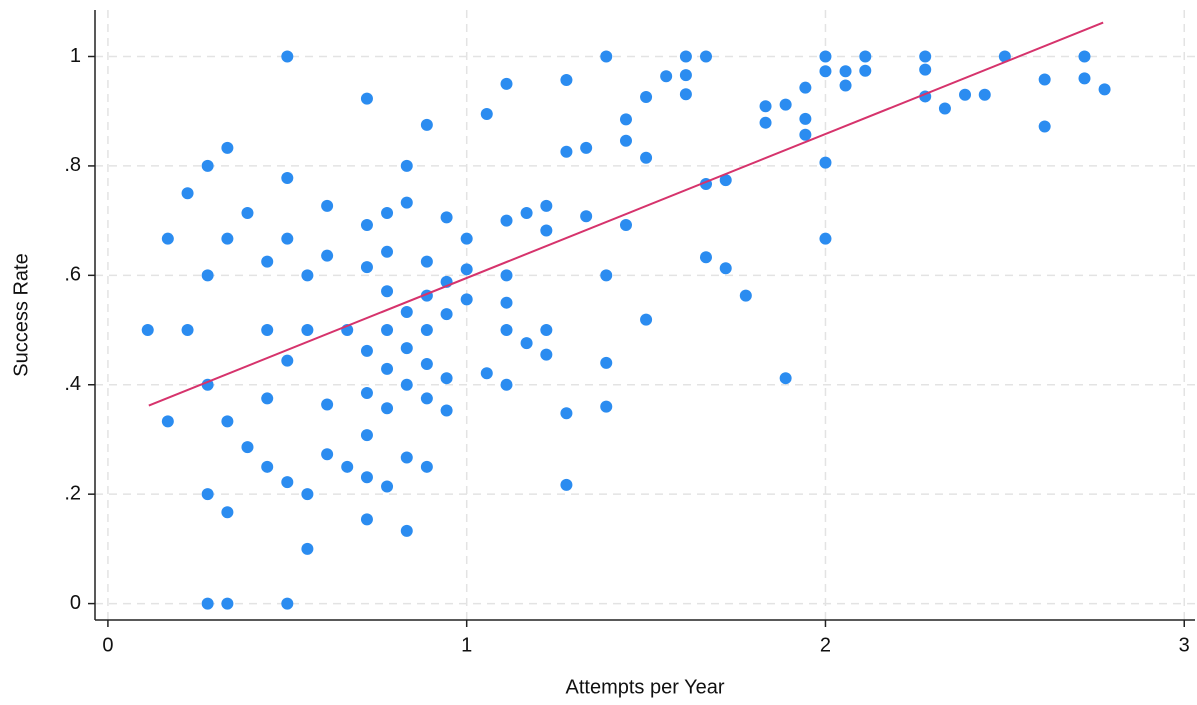 The image size is (1197, 705). I want to click on x-tick-label: 3, so click(1184, 645).